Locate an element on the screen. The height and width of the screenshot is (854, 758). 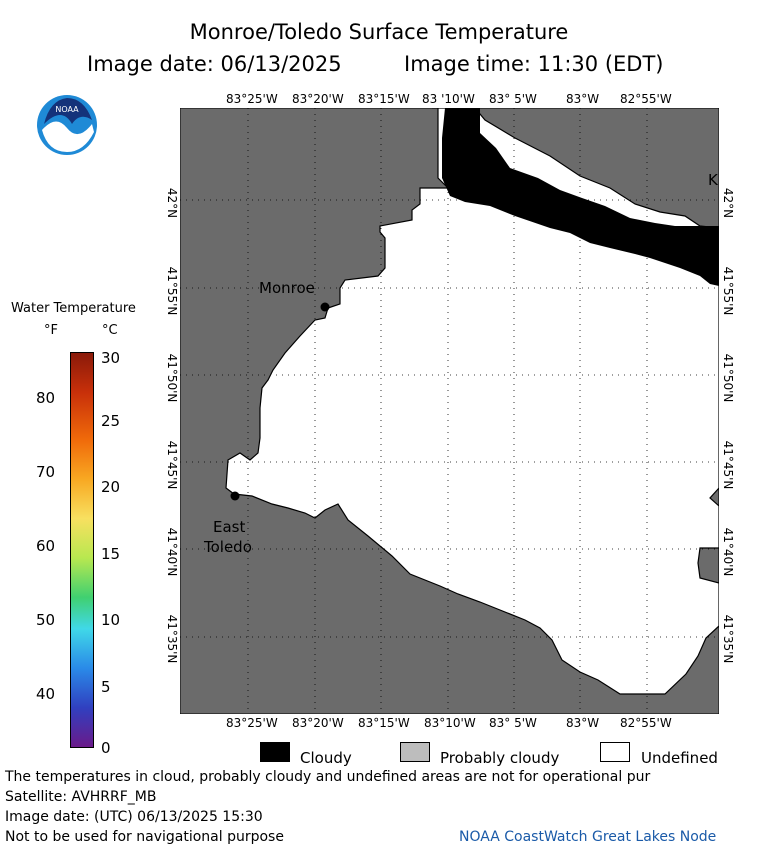
c-tick: 5 is located at coordinates (106, 687).